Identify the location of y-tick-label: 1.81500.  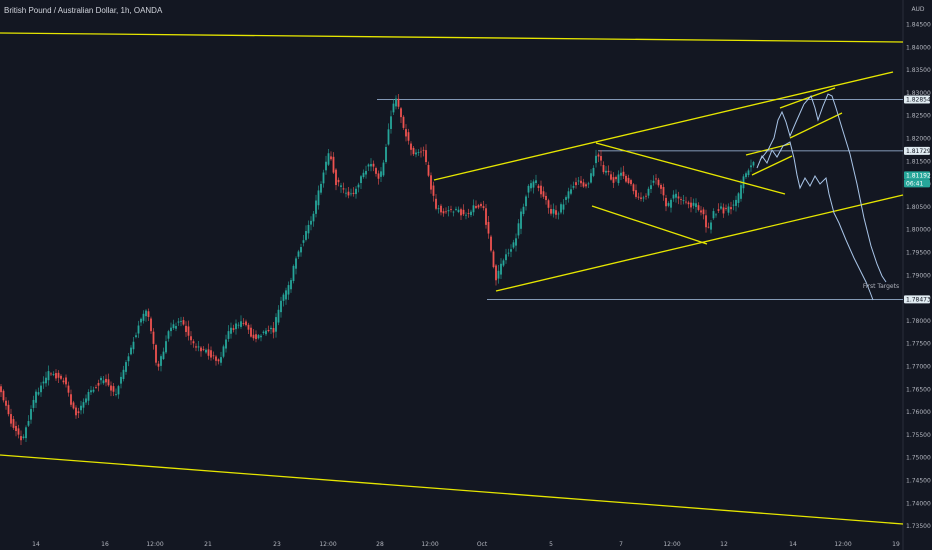
(918, 161).